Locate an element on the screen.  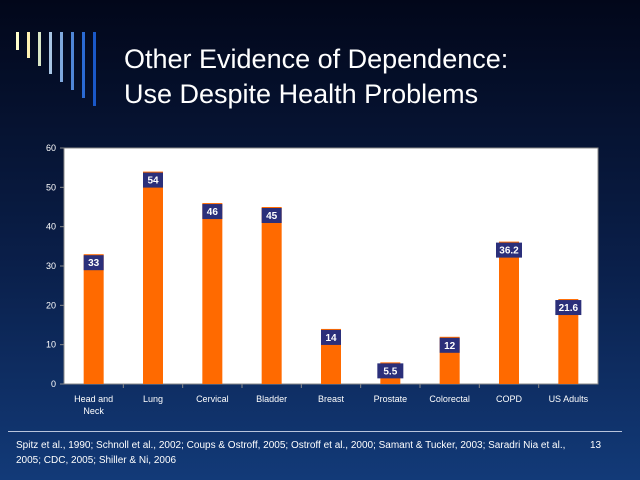
data-label: 45 is located at coordinates (272, 216).